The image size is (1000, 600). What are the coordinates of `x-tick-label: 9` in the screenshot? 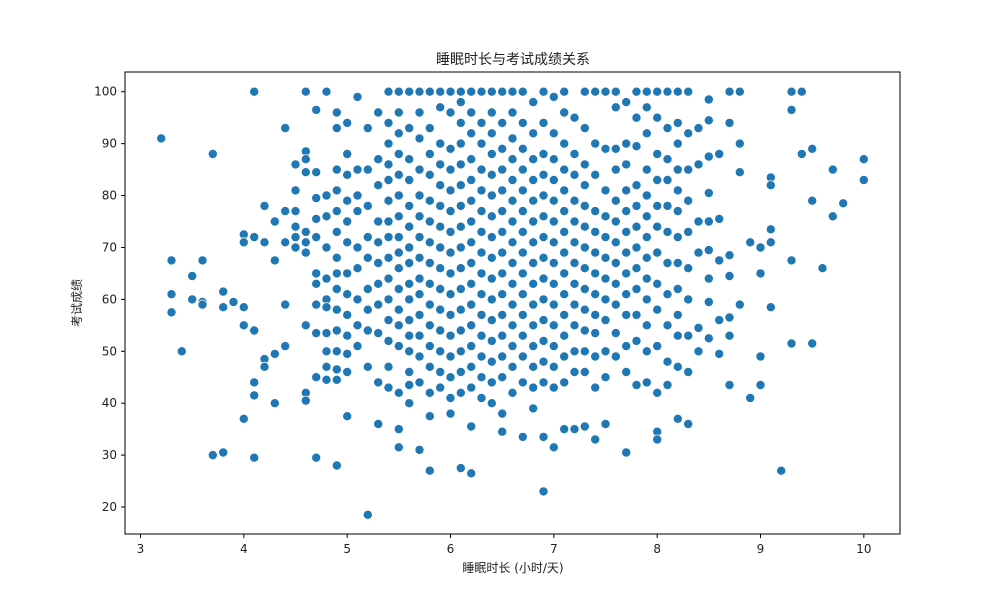 It's located at (761, 549).